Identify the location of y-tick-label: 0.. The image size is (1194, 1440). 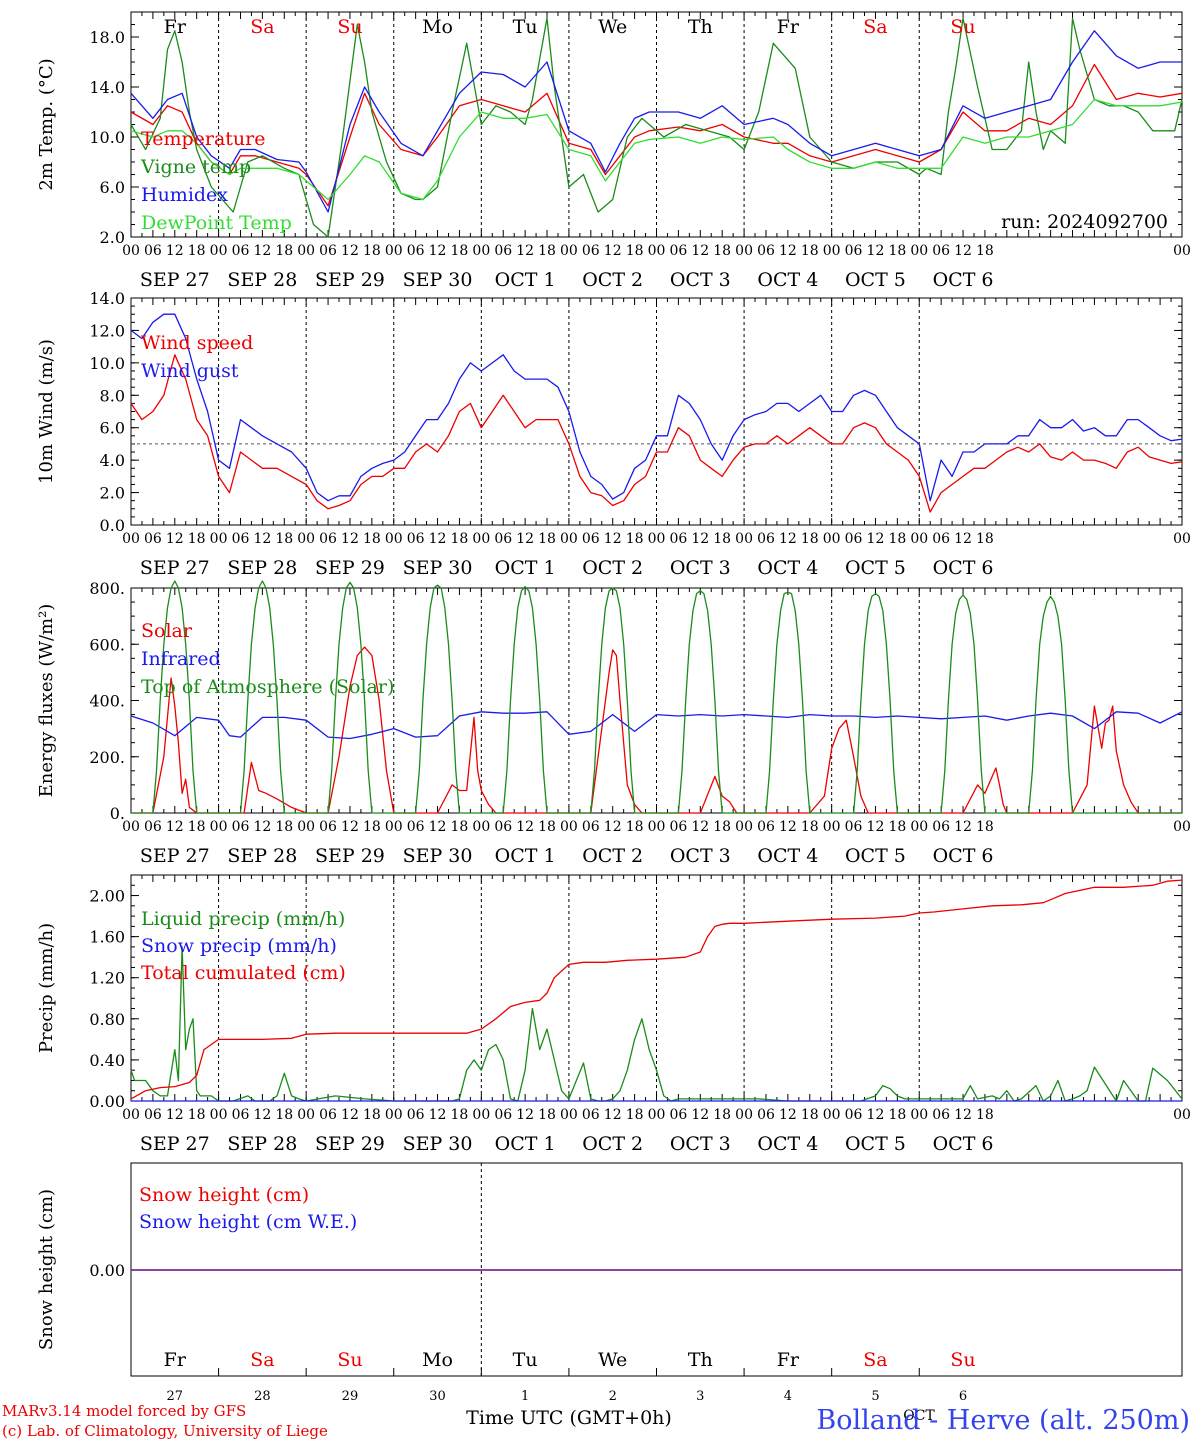
(117, 813).